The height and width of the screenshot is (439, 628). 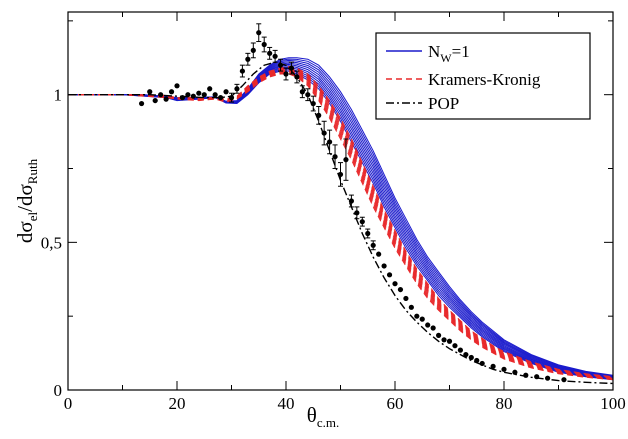 What do you see at coordinates (323, 416) in the screenshot?
I see `x-axis-label: θc.m.` at bounding box center [323, 416].